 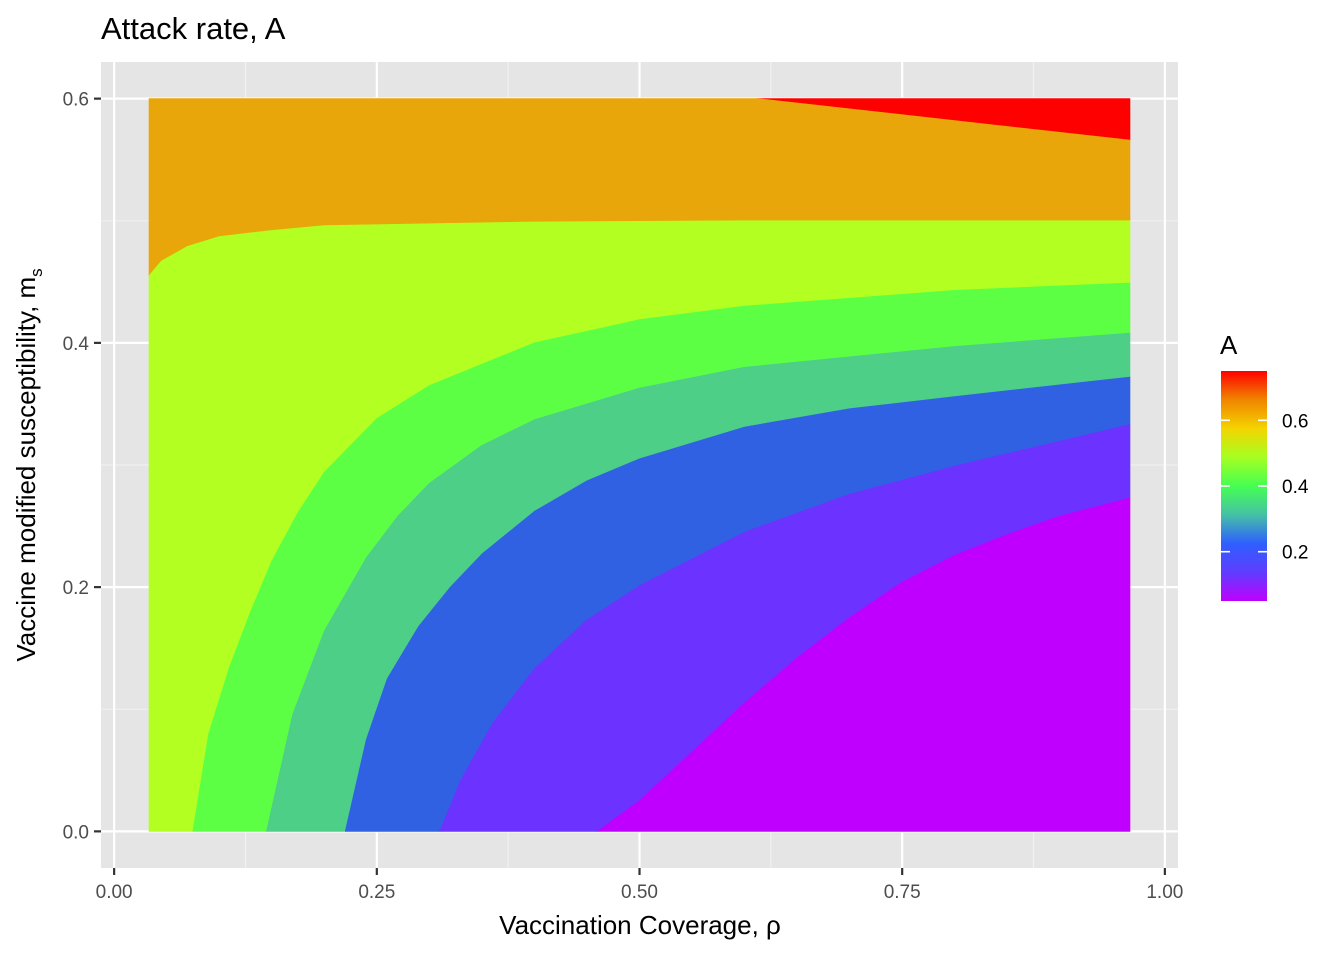 I want to click on x-axis-title: Vaccination Coverage, ρ, so click(x=640, y=925).